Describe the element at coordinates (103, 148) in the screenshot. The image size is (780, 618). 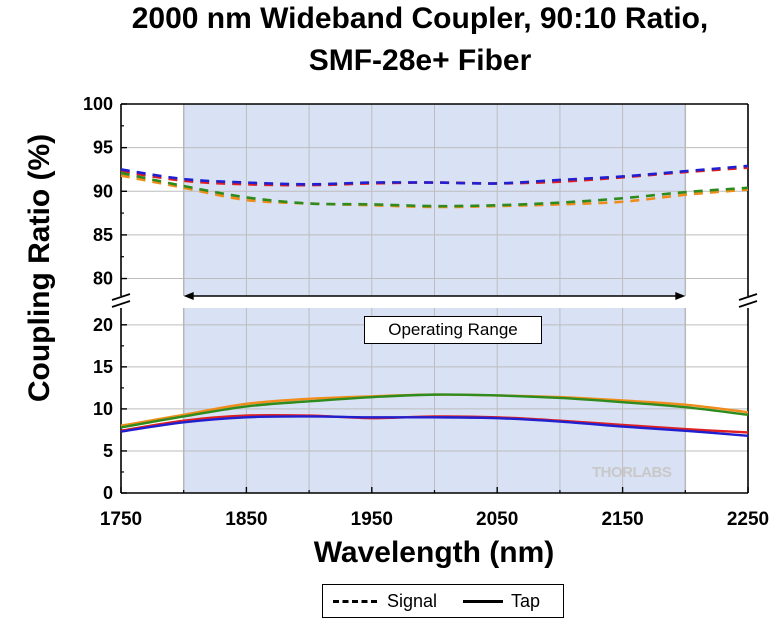
I see `y-tick-label: 95` at that location.